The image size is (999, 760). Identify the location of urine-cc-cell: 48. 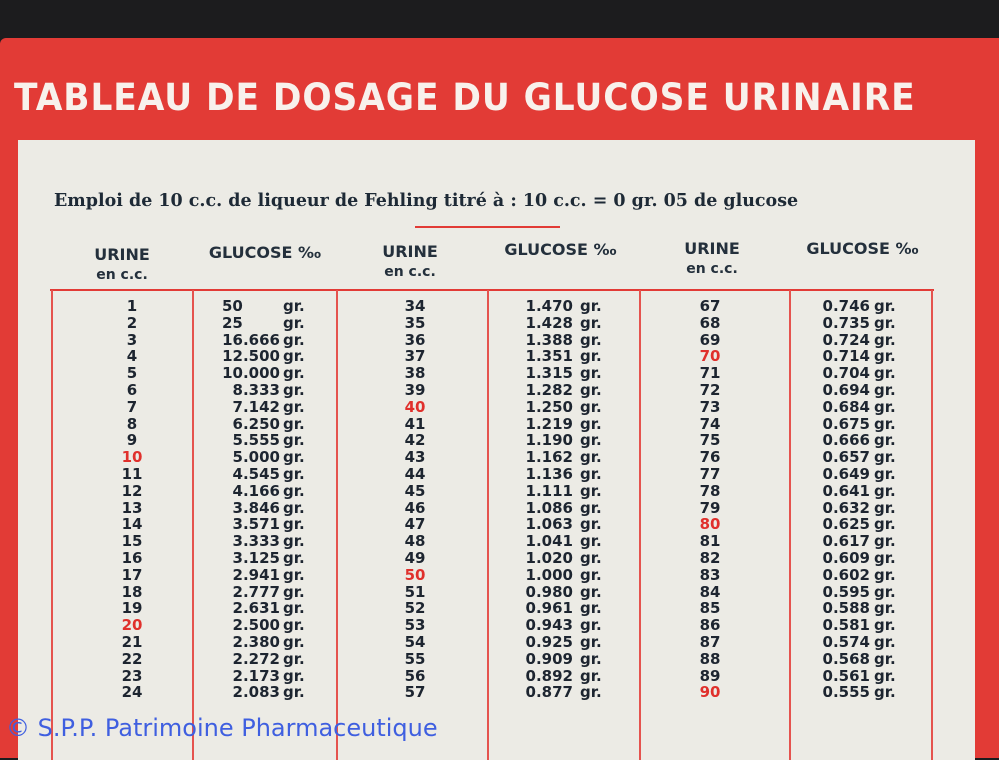
(415, 541).